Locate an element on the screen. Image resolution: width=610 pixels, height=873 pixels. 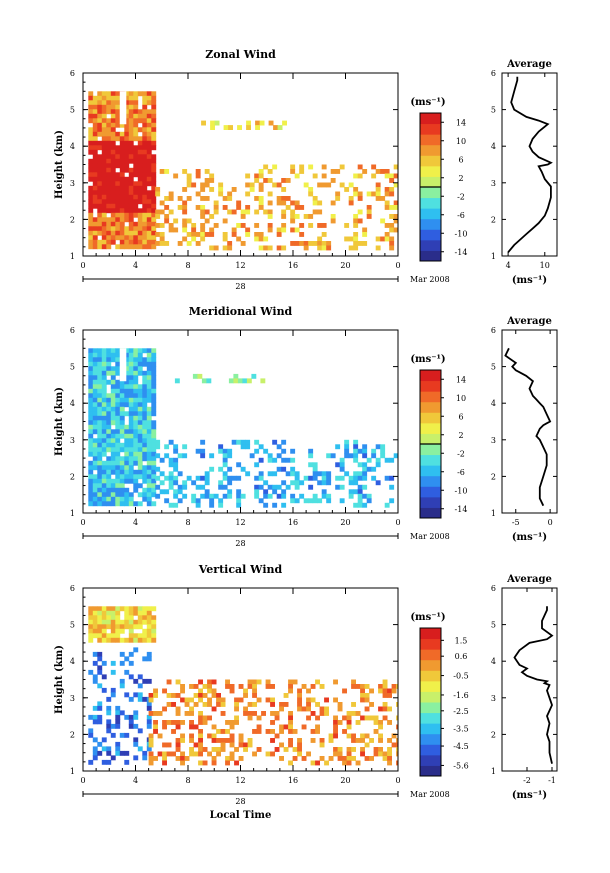
colorbar-tick-label: 14 is located at coordinates (461, 122).